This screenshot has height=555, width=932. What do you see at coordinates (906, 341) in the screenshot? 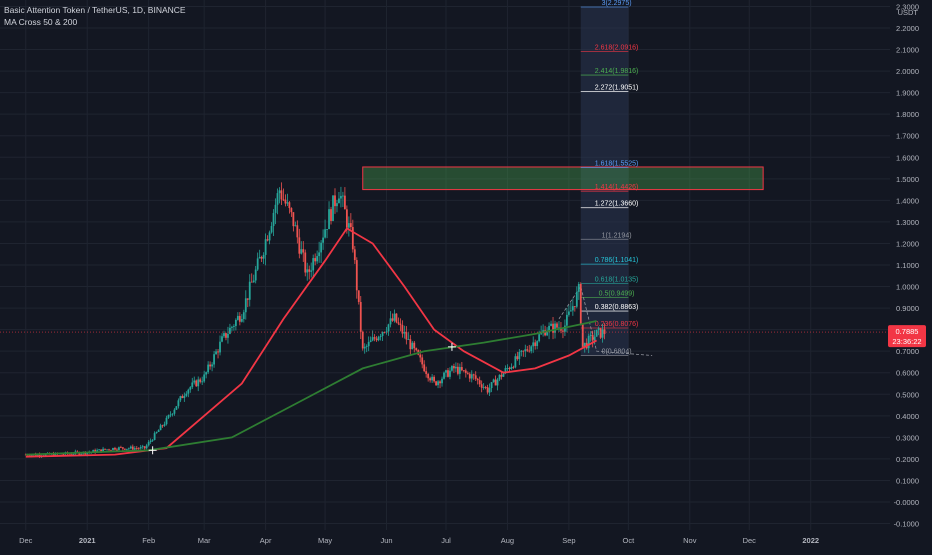
I see `price-tag-countdown: 23:36:22` at bounding box center [906, 341].